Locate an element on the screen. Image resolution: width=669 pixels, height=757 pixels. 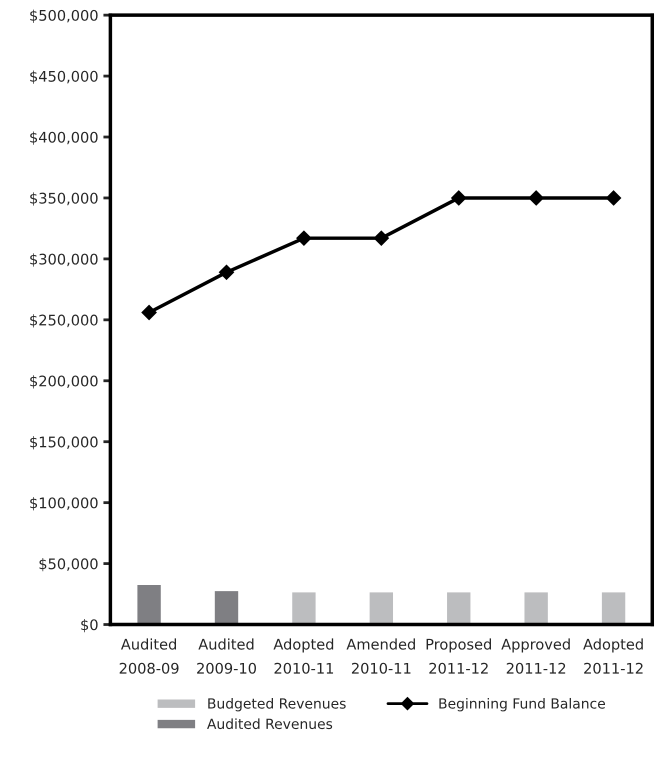
legend-label: Budgeted Revenues is located at coordinates (277, 705).